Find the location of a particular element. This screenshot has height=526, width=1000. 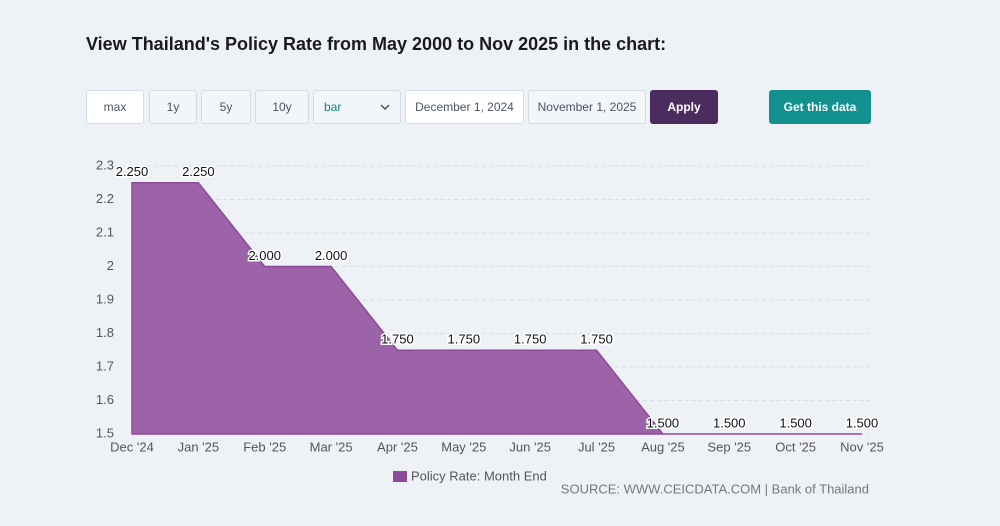

x-tick-label: Jun '25 is located at coordinates (530, 446).